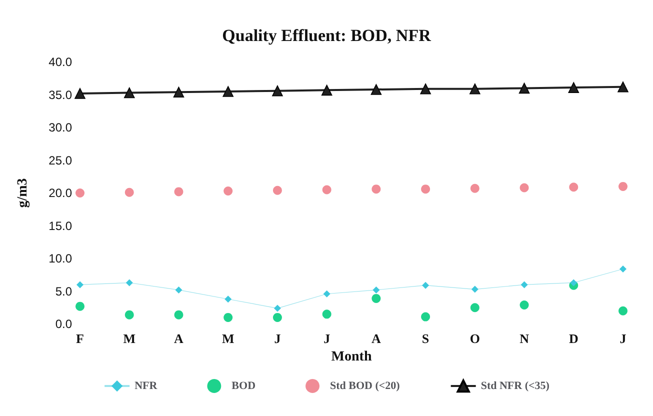 This screenshot has height=416, width=653. Describe the element at coordinates (60, 160) in the screenshot. I see `y-tick-label: 25.0` at that location.